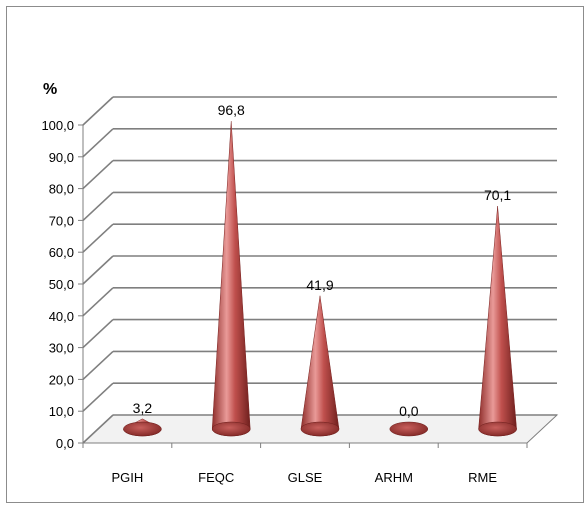  Describe the element at coordinates (409, 411) in the screenshot. I see `data-label: 0,0` at that location.